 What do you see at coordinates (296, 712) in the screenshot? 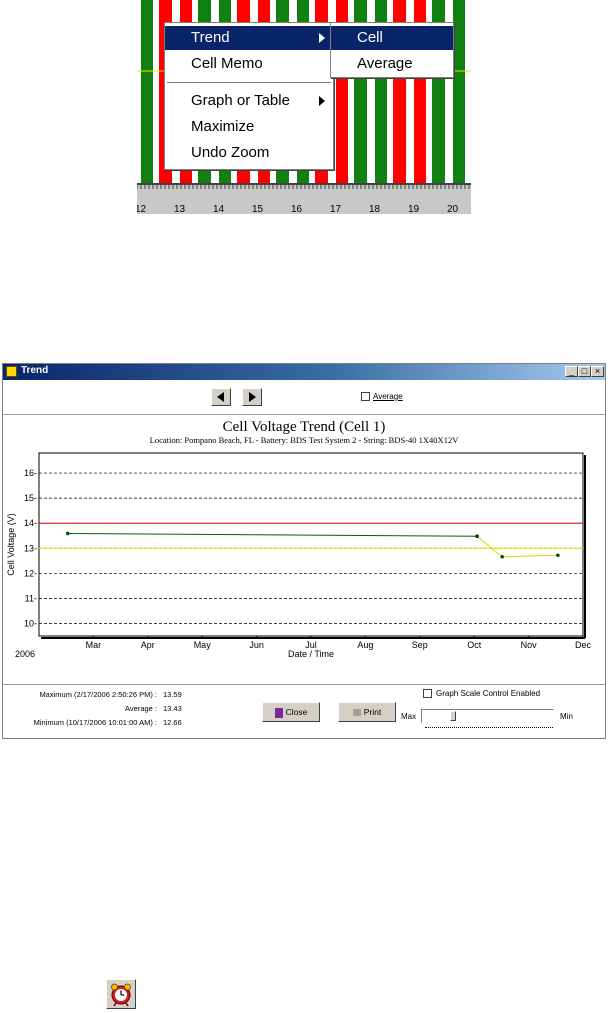
I see `close-button-label: Close` at bounding box center [296, 712].